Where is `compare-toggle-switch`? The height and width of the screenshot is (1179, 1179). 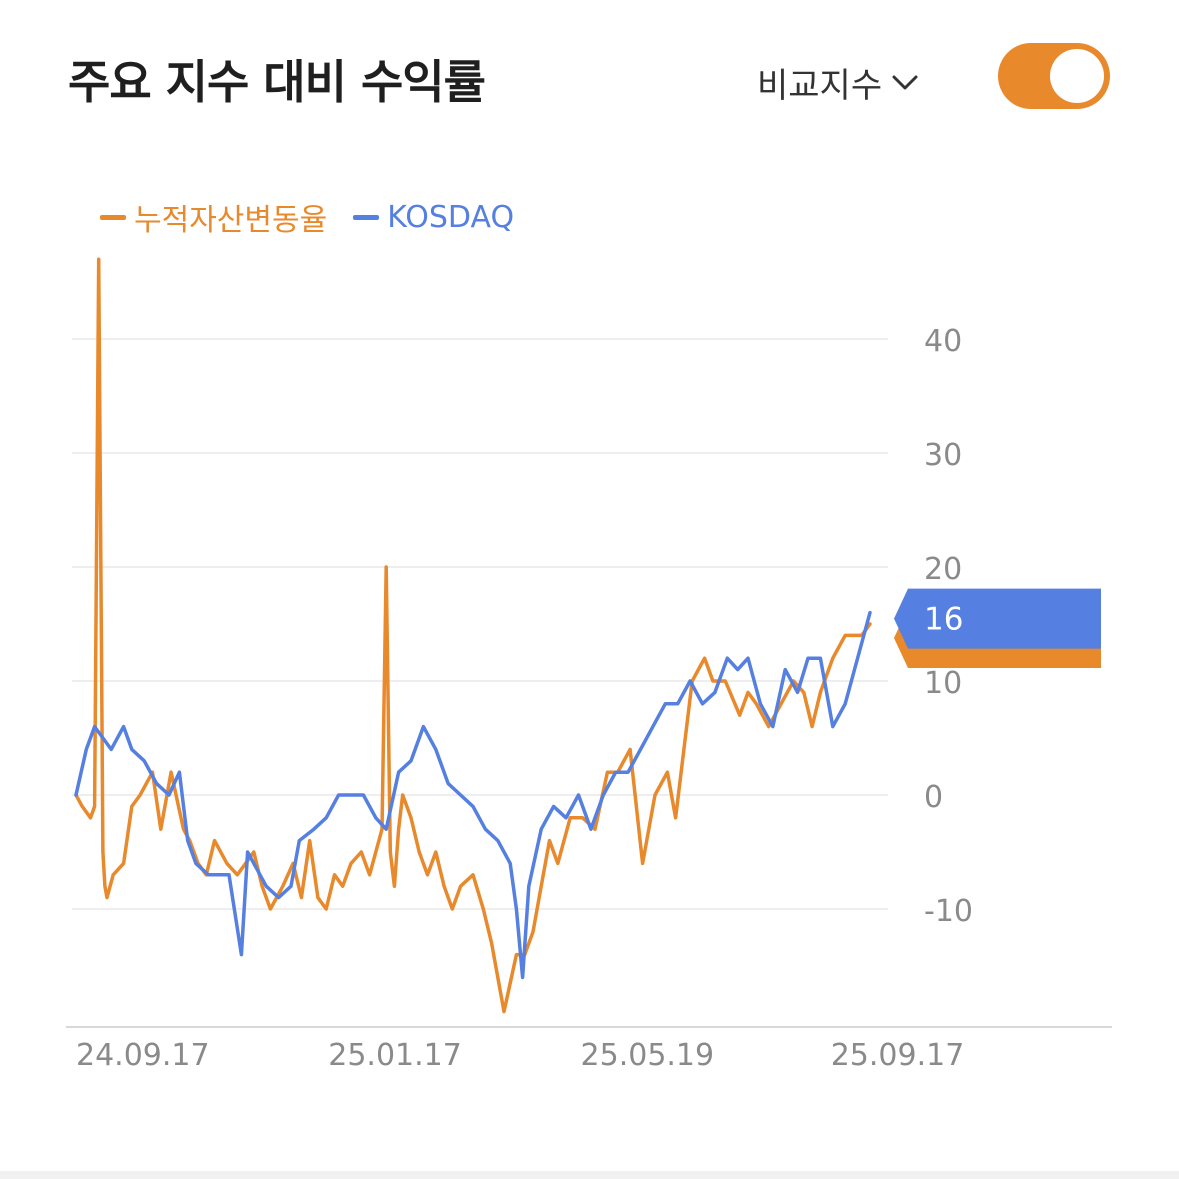
compare-toggle-switch is located at coordinates (1054, 76).